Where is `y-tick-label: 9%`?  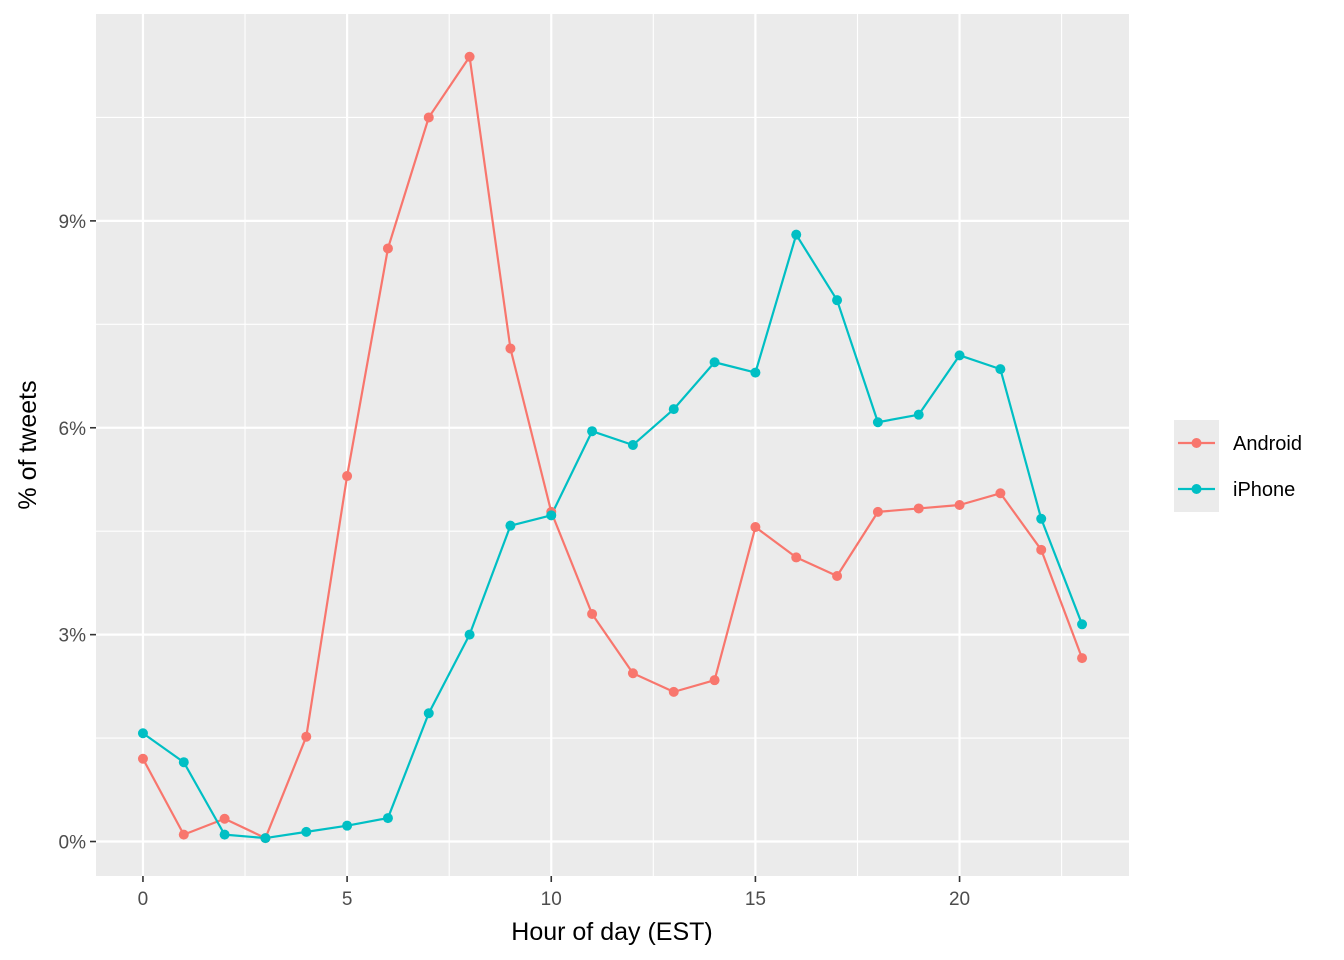
y-tick-label: 9% is located at coordinates (73, 222).